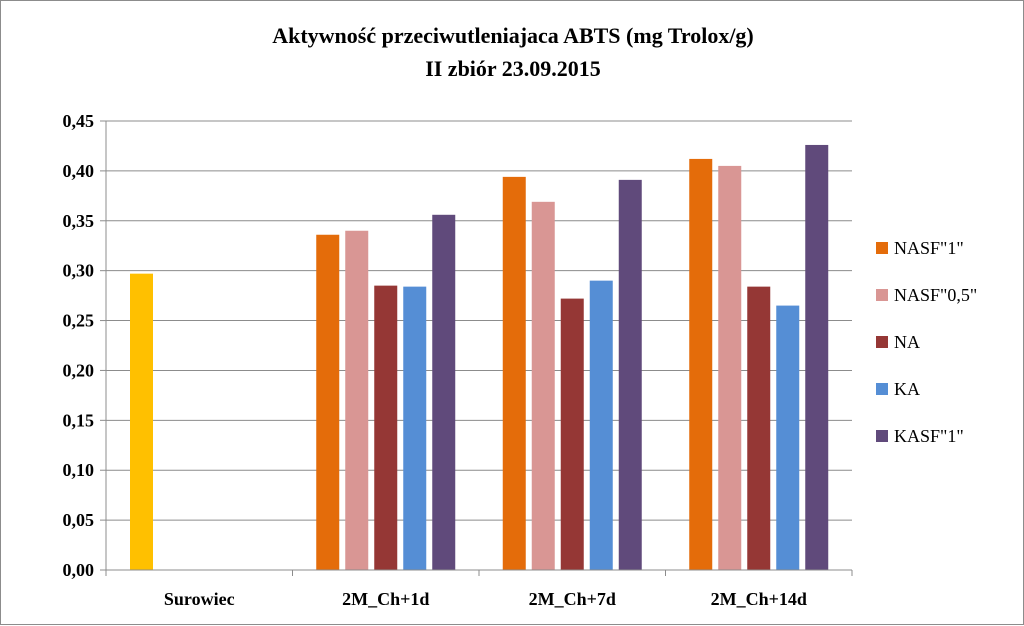 Image resolution: width=1024 pixels, height=626 pixels. Describe the element at coordinates (199, 599) in the screenshot. I see `x-category-label: Surowiec` at that location.